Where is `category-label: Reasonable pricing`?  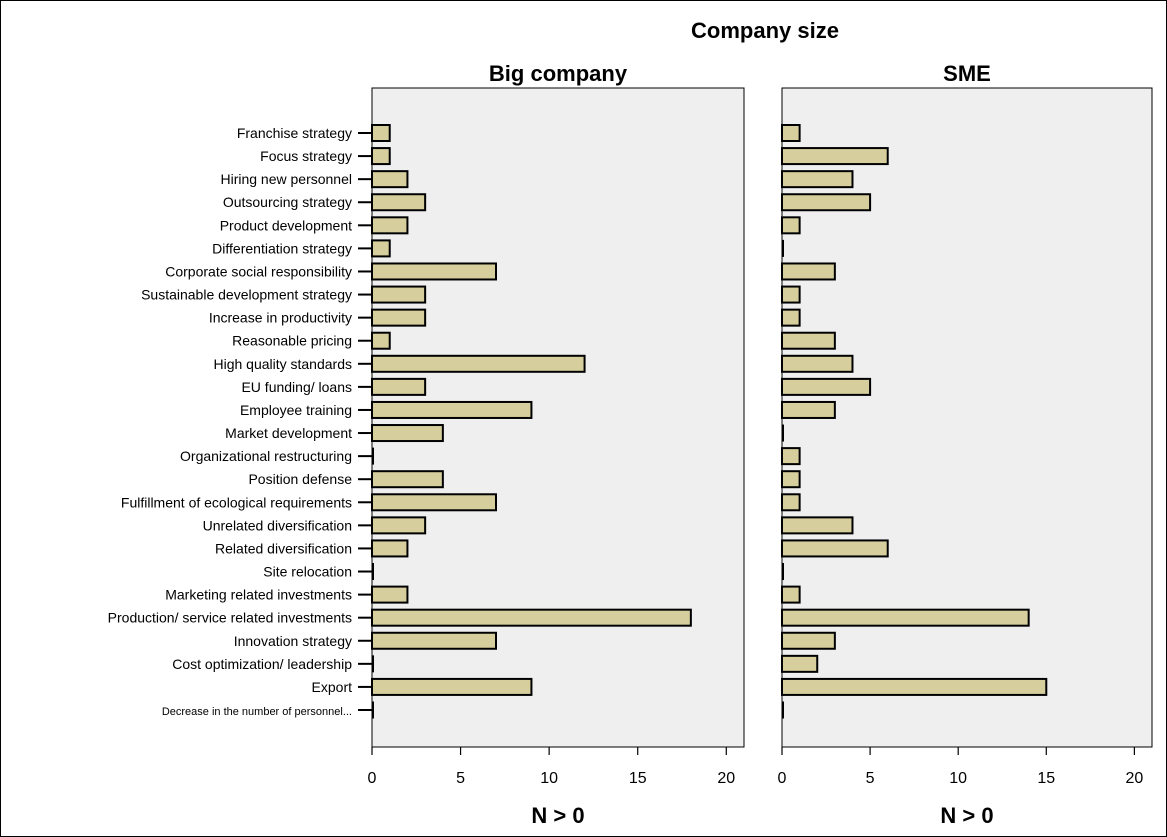 category-label: Reasonable pricing is located at coordinates (292, 341).